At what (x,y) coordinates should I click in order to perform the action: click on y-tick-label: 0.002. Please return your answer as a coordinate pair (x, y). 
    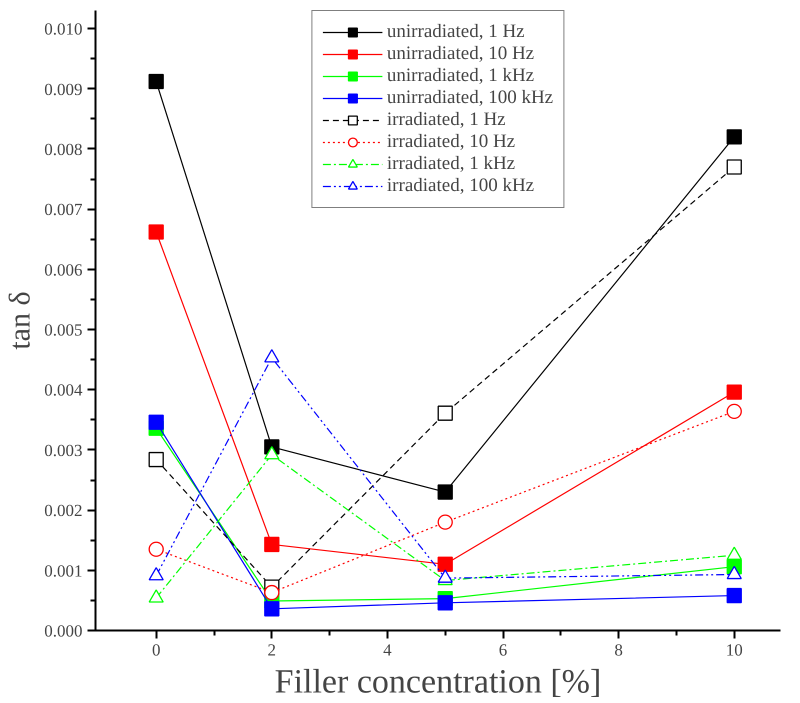
    Looking at the image, I should click on (63, 510).